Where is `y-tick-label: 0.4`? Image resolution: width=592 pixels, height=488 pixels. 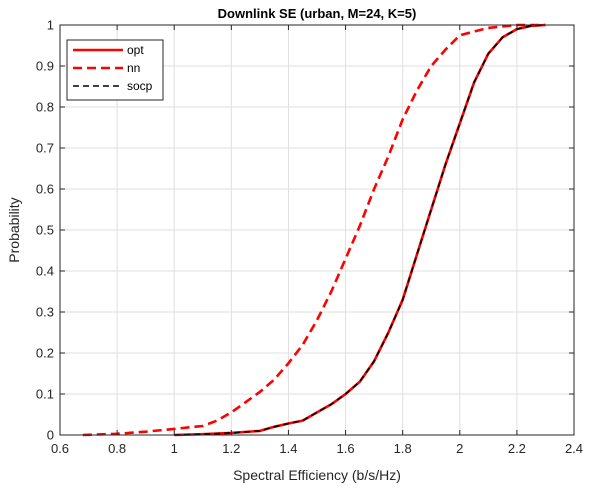 y-tick-label: 0.4 is located at coordinates (45, 271).